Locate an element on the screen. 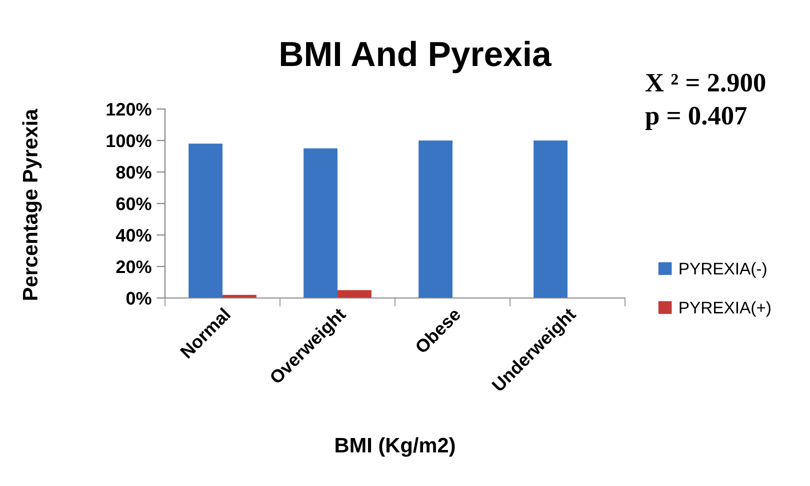 The width and height of the screenshot is (810, 486). y-axis-title: Percentage Pyrexia is located at coordinates (32, 204).